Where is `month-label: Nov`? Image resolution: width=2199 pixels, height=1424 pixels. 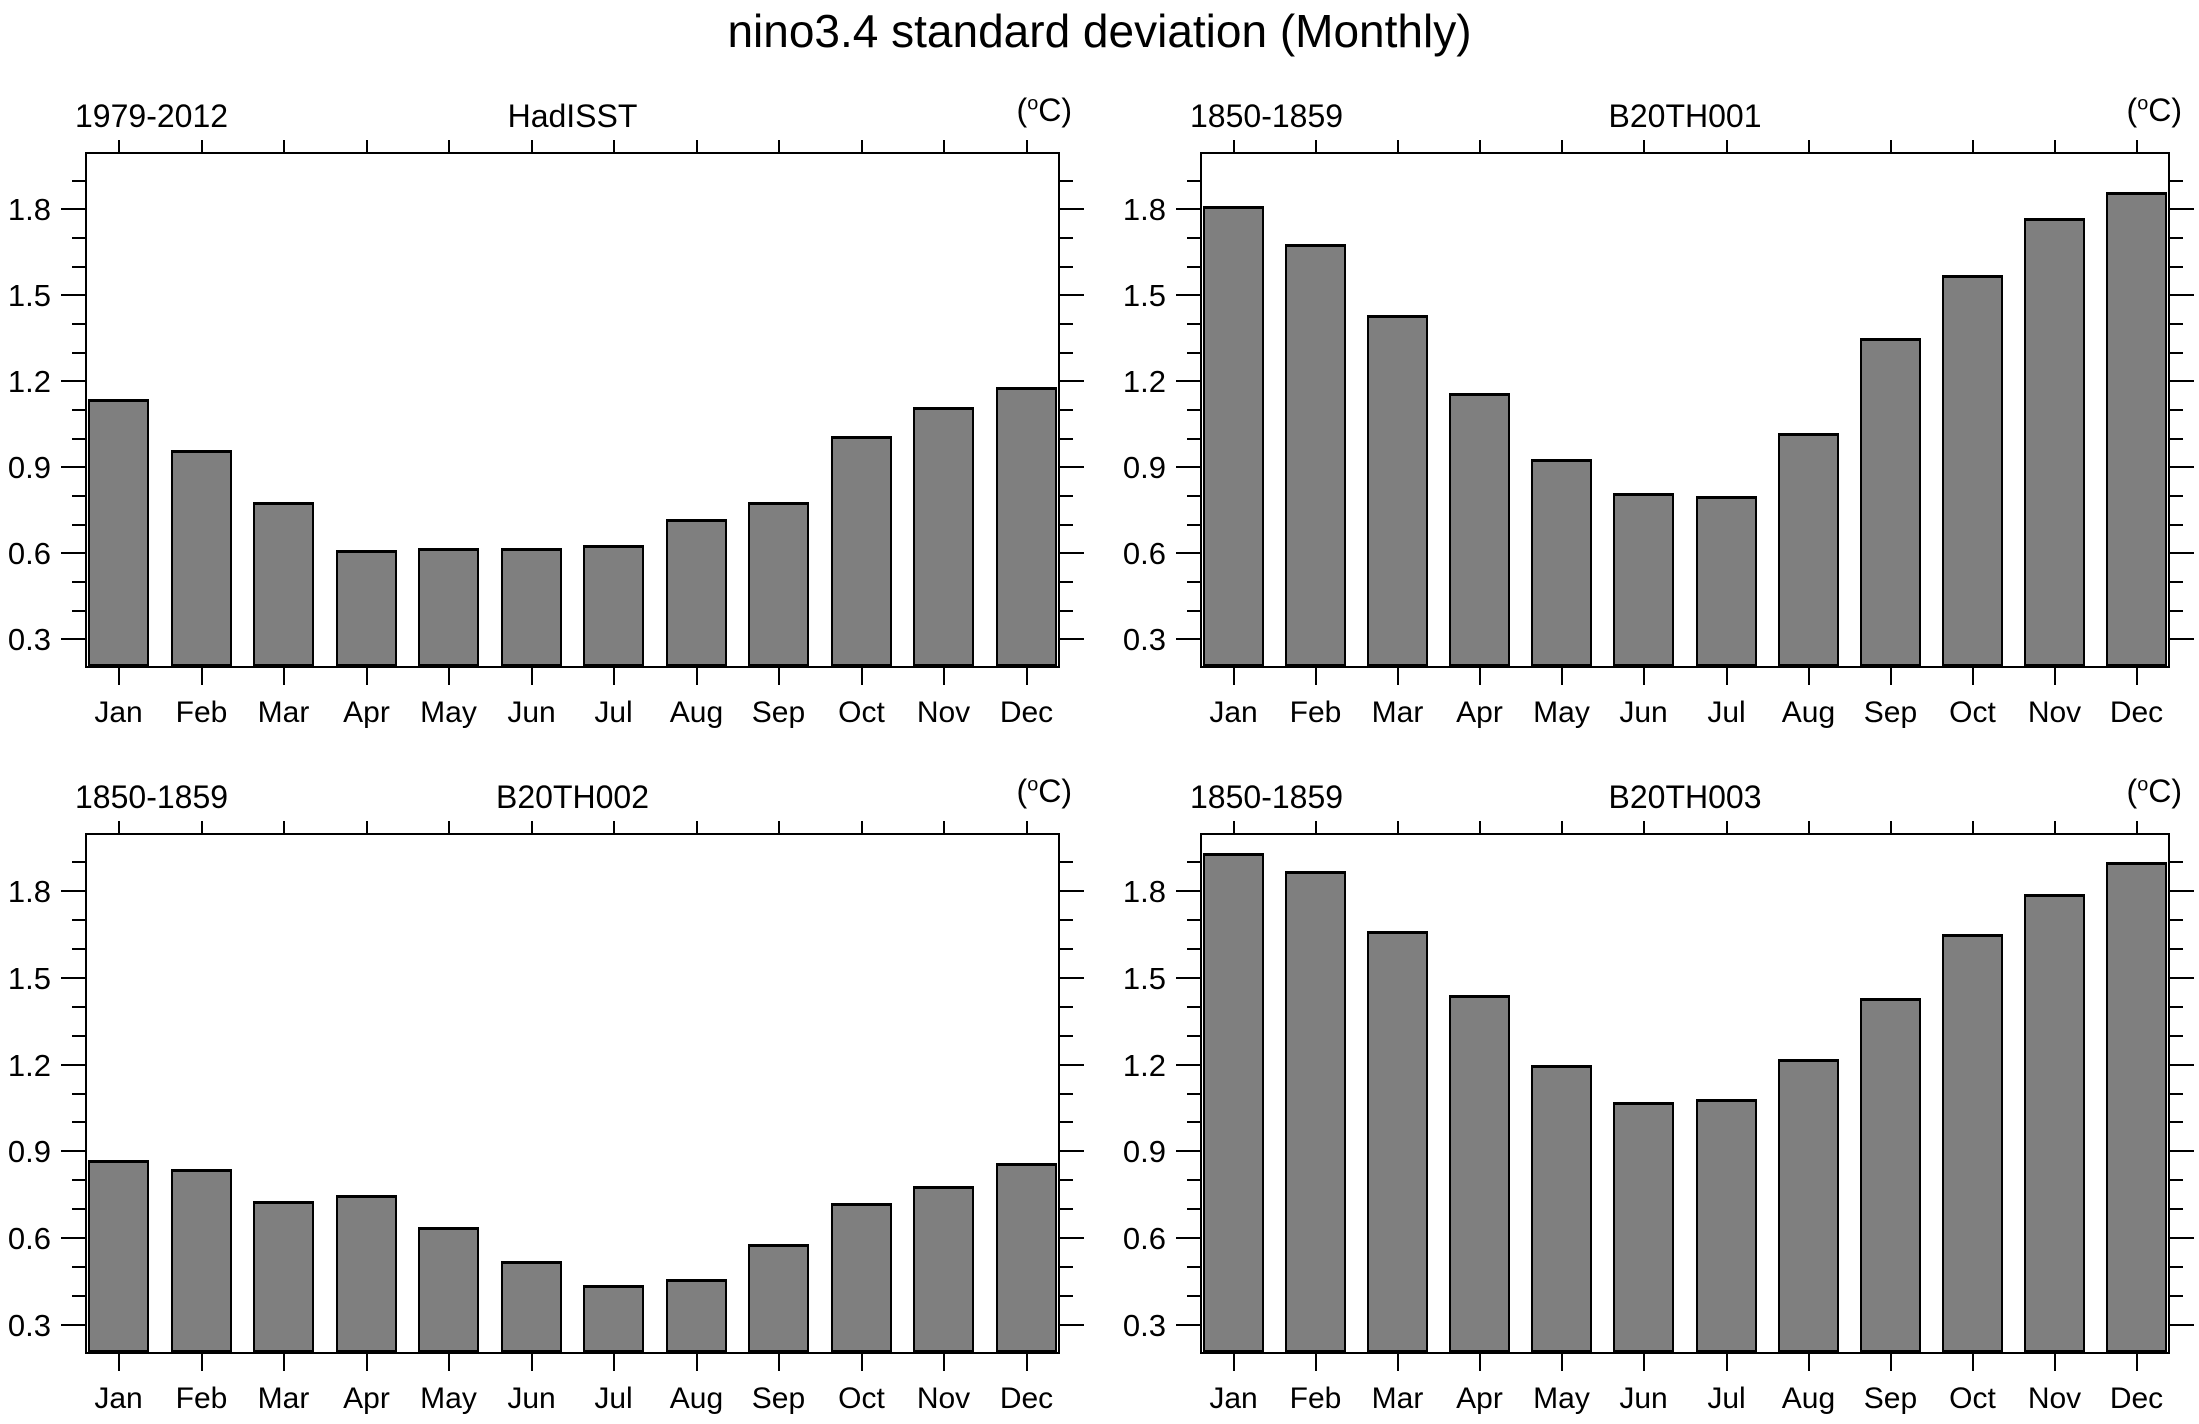
month-label: Nov is located at coordinates (2054, 712).